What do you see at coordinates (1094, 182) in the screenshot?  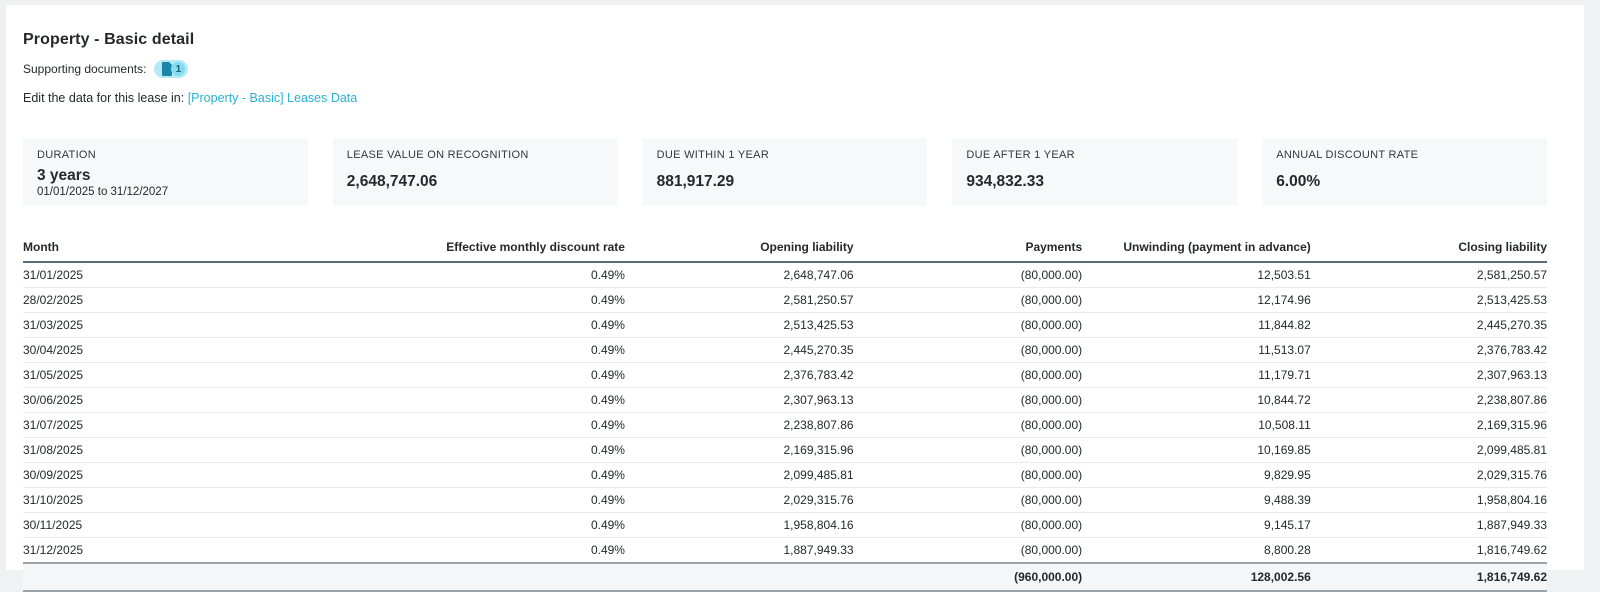 I see `card-value: 934,832.33` at bounding box center [1094, 182].